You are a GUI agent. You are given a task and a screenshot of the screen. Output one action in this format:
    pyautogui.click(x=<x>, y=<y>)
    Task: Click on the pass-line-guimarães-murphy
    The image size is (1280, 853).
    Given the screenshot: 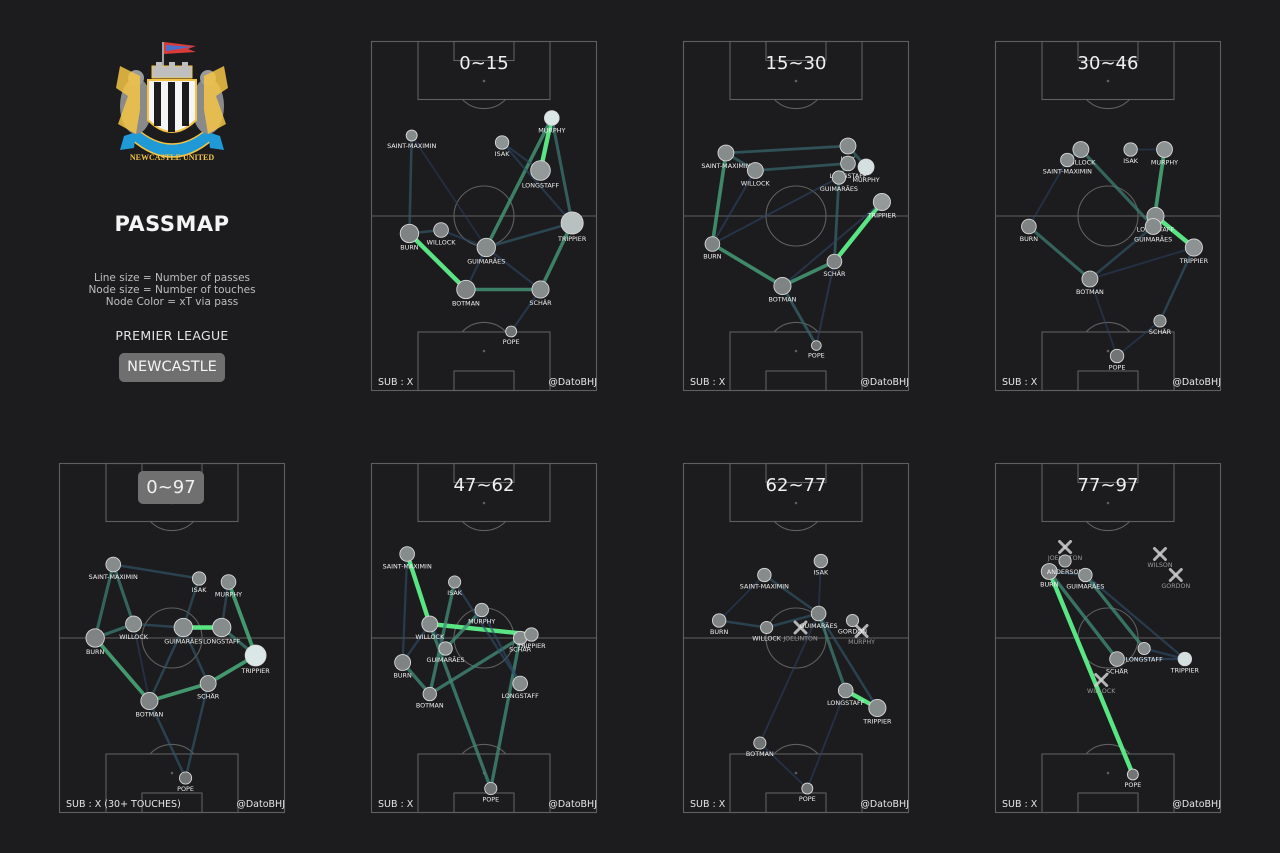 What is the action you would take?
    pyautogui.click(x=519, y=183)
    